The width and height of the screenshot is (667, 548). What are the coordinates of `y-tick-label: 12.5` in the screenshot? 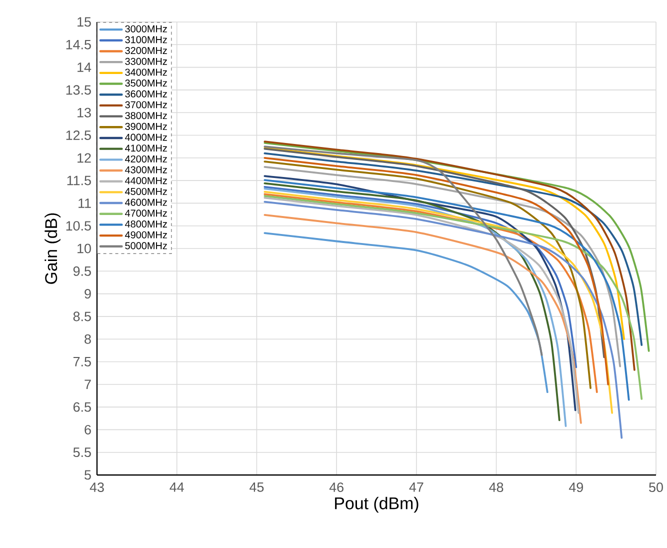 It's located at (78, 135).